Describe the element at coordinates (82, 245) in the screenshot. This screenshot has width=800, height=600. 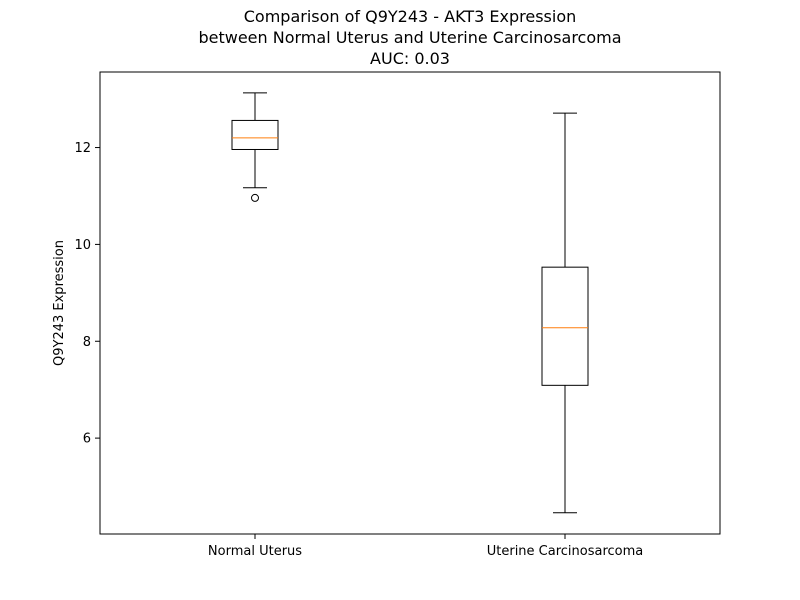
I see `y-tick-label: 10` at that location.